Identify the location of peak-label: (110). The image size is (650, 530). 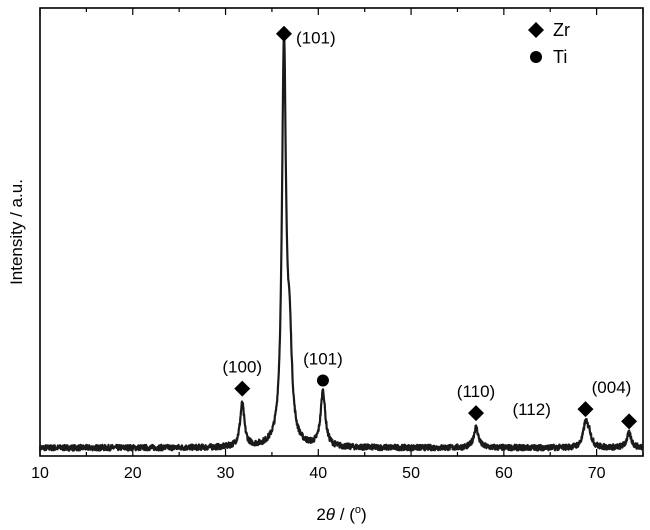
(476, 391).